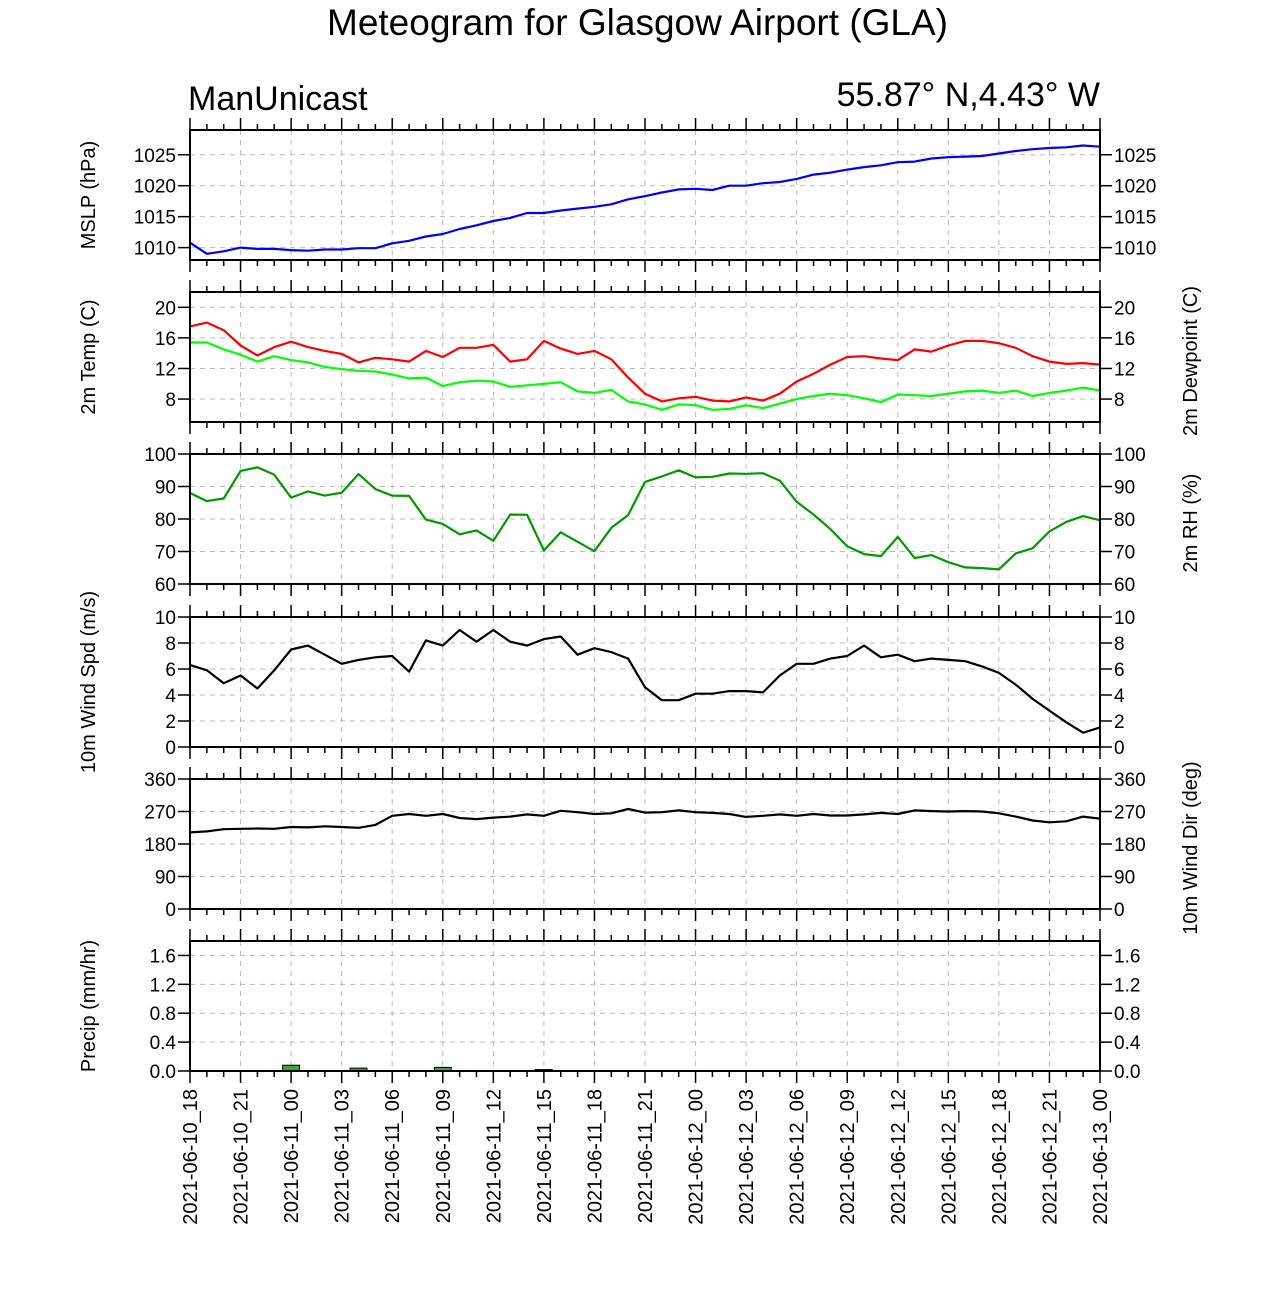 The width and height of the screenshot is (1275, 1299). What do you see at coordinates (637, 22) in the screenshot?
I see `chart-title: Meteogram for Glasgow Airport (GLA)` at bounding box center [637, 22].